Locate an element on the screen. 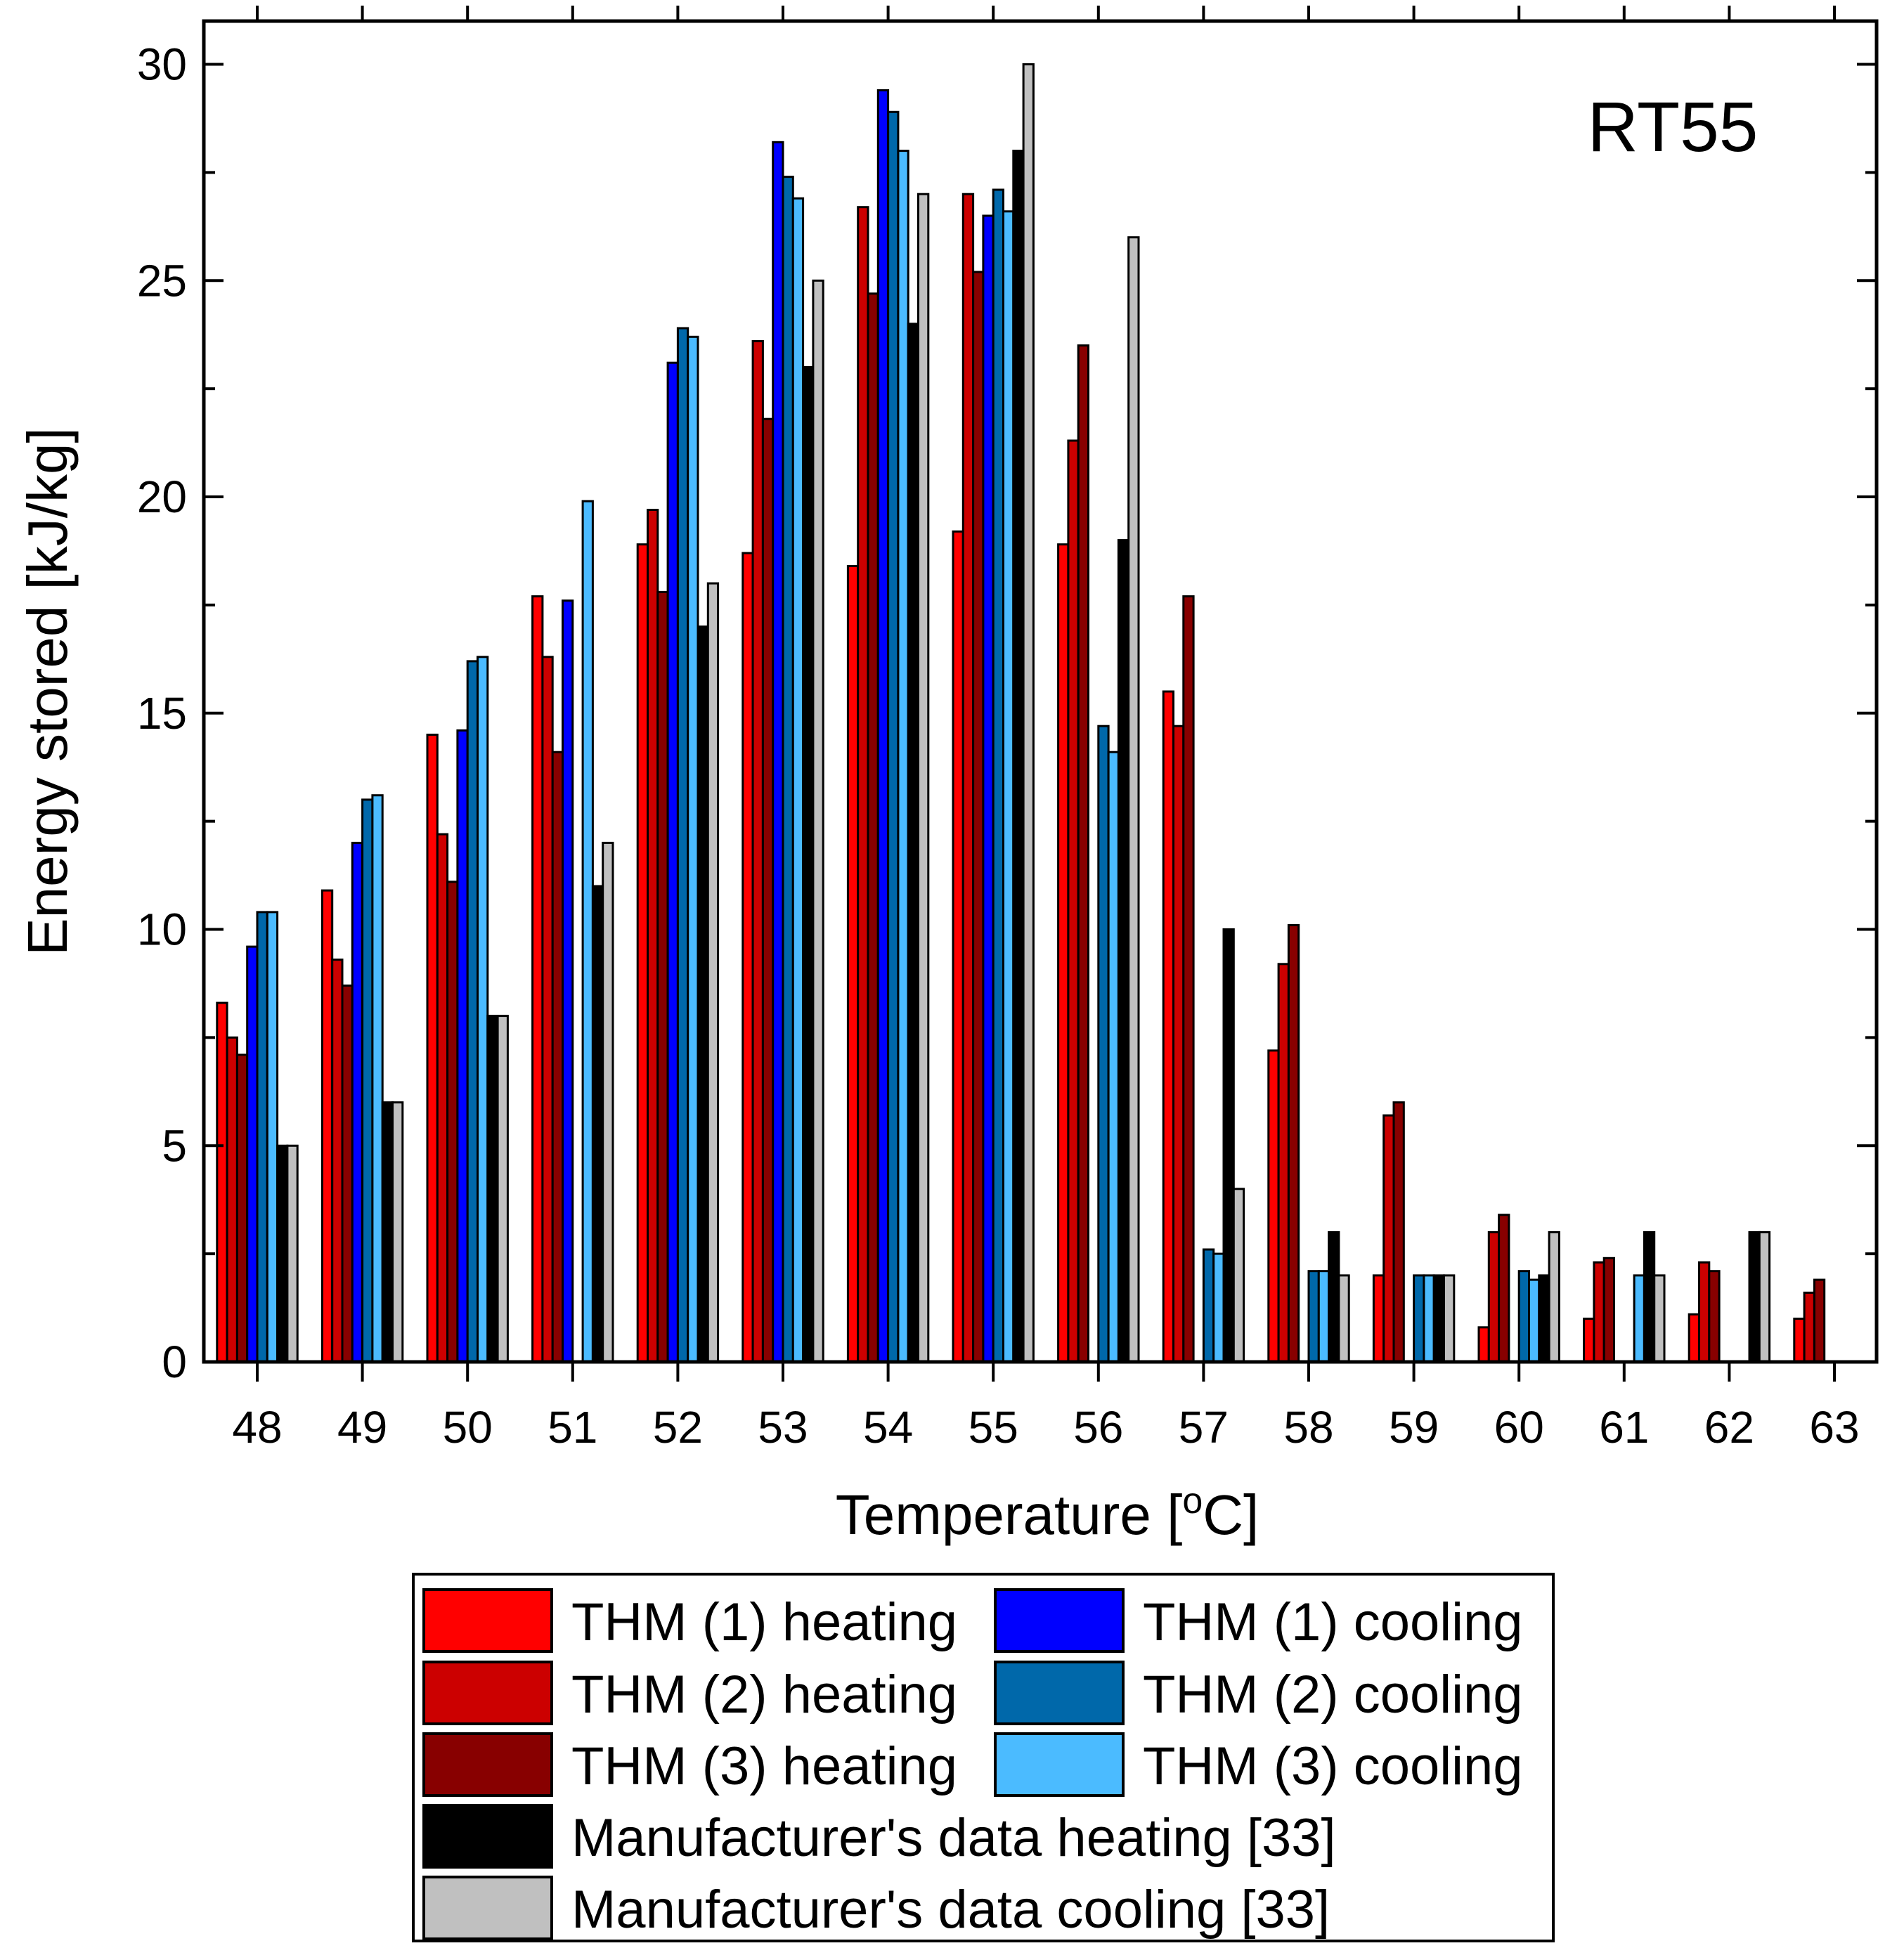 This screenshot has width=1904, height=1948. x-tick-label: 61 is located at coordinates (1624, 1427).